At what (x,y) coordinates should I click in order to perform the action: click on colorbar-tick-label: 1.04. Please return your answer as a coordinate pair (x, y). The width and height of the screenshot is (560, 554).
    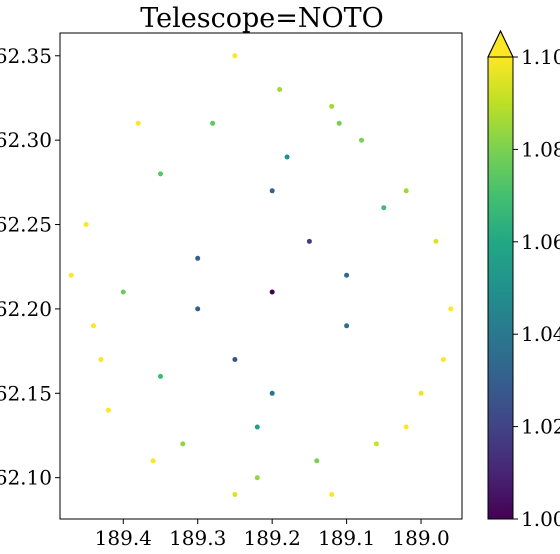
    Looking at the image, I should click on (540, 334).